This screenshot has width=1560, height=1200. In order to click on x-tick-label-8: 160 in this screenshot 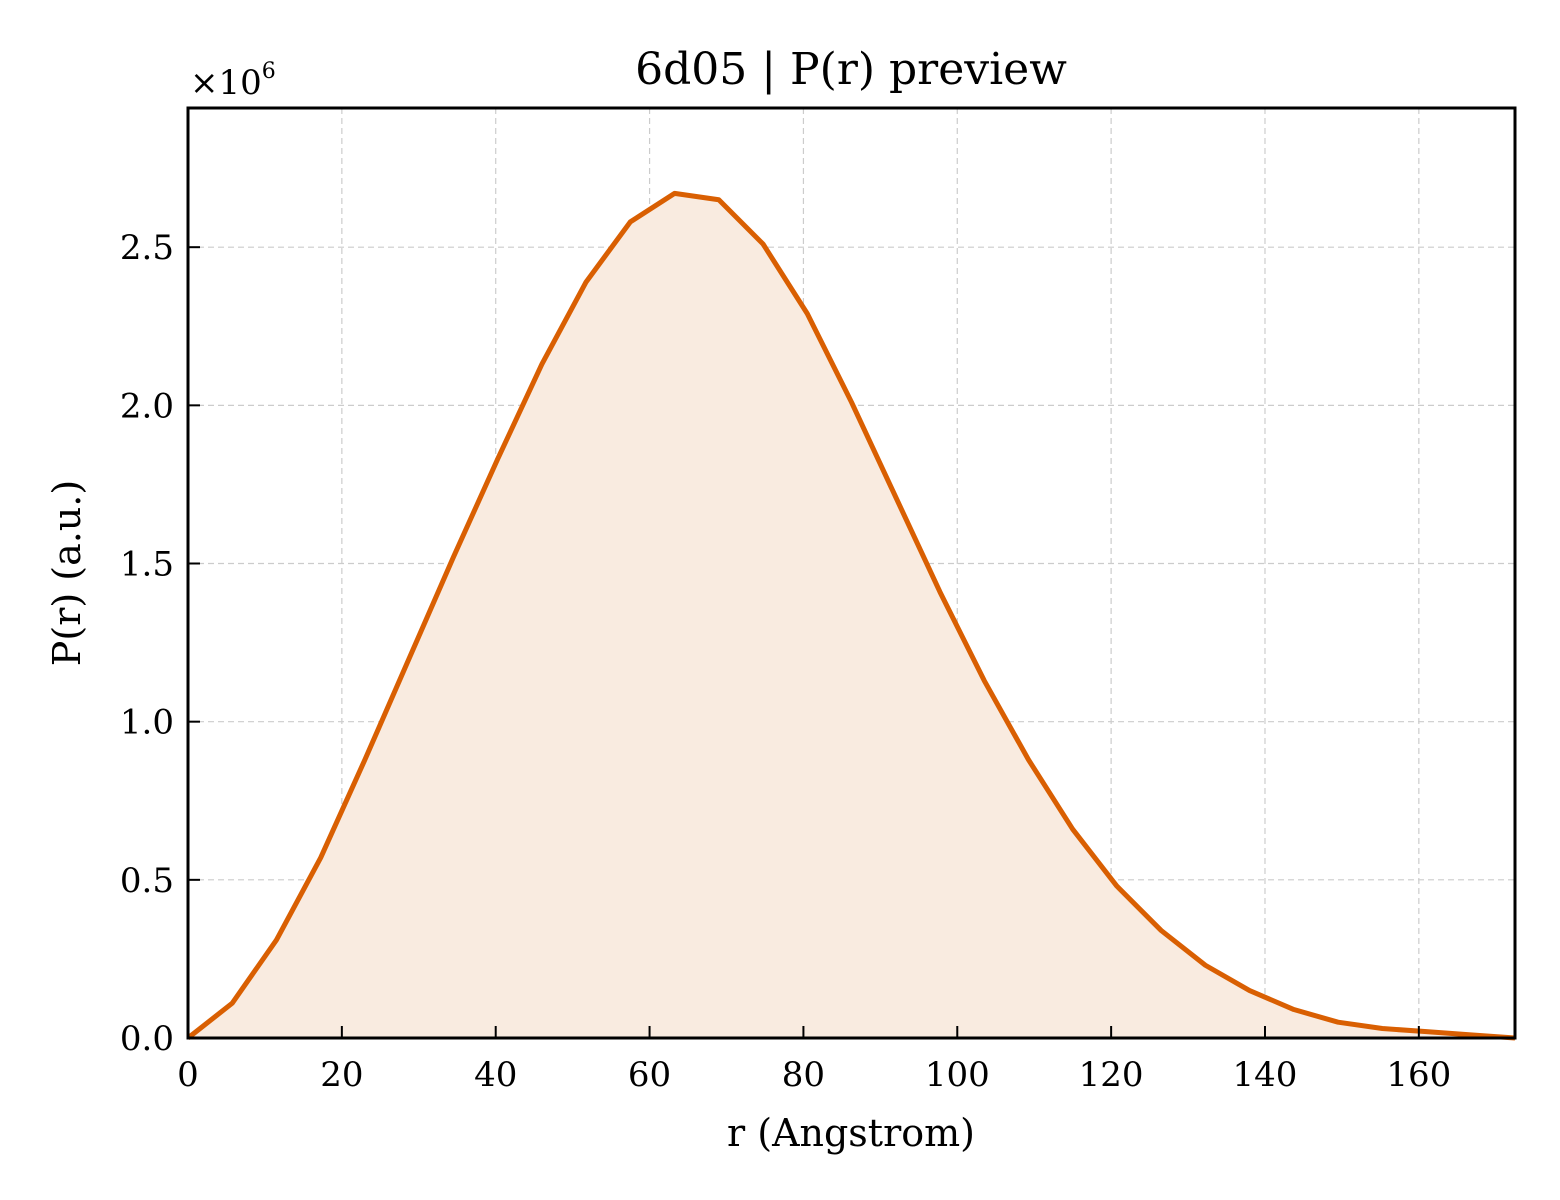, I will do `click(1418, 1075)`.